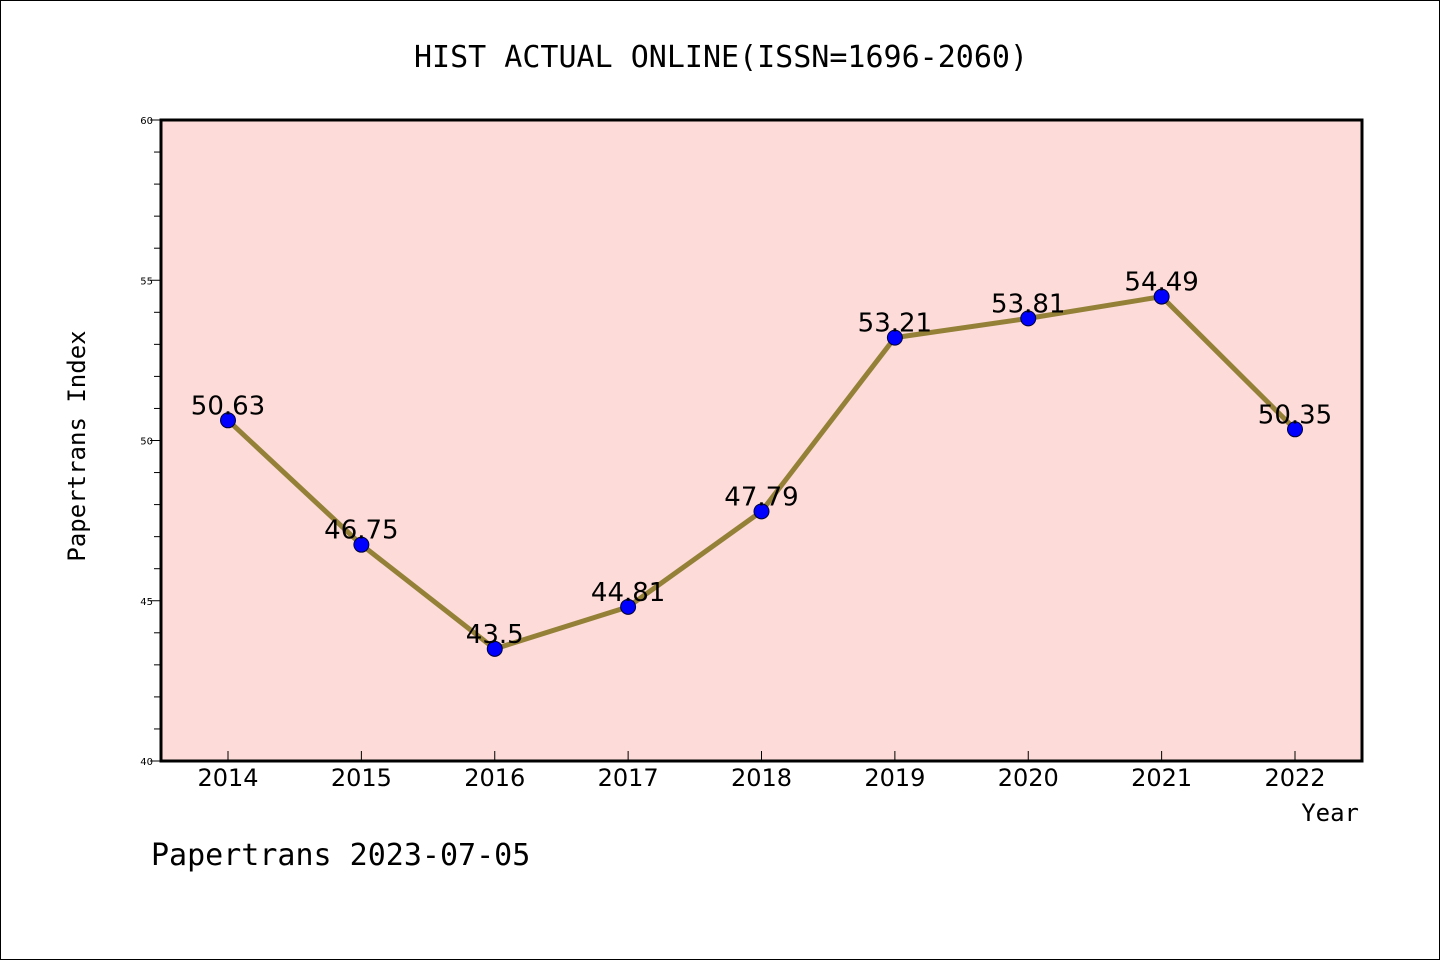  I want to click on x-tick-label: 2019, so click(894, 778).